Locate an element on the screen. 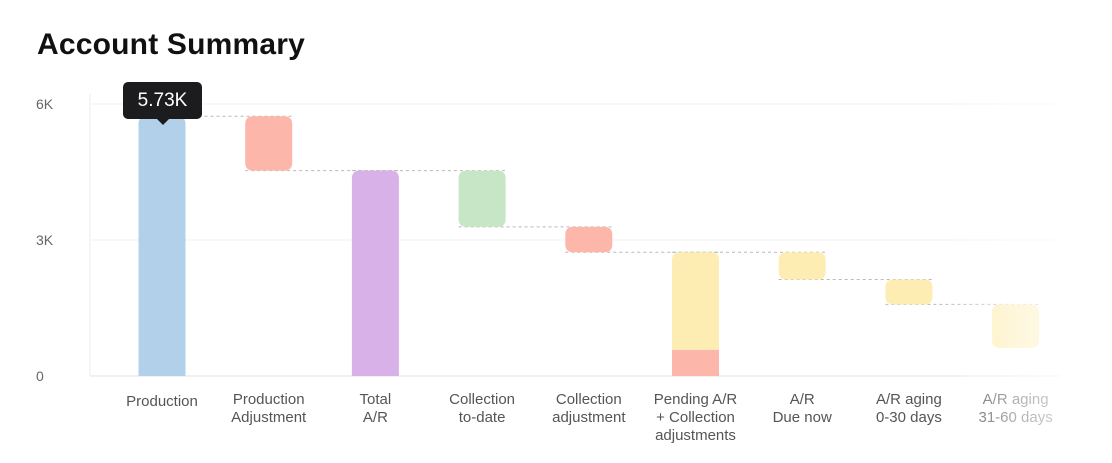 The image size is (1112, 463). x-tick-label-5-0: Pending A/R is located at coordinates (696, 399).